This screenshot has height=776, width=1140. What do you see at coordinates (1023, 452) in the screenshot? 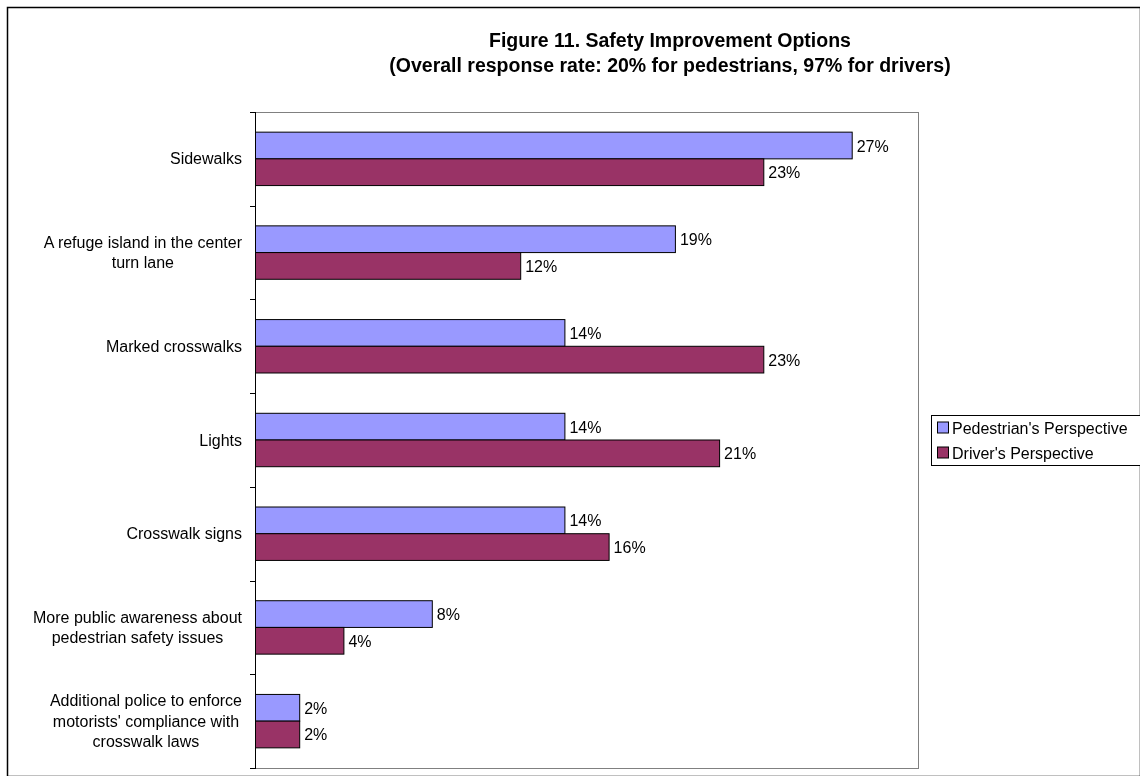
I see `legend-label: Driver's Perspective` at bounding box center [1023, 452].